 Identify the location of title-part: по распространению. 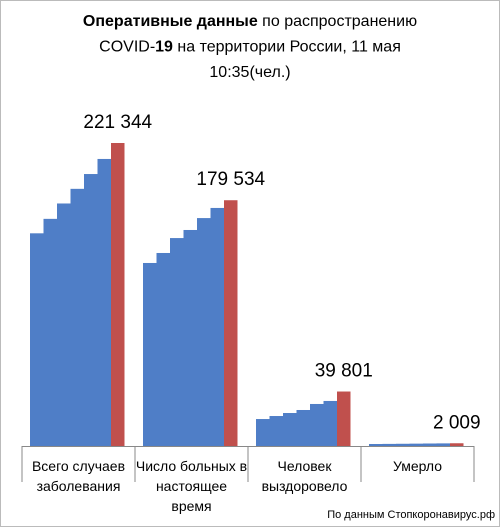
(337, 21).